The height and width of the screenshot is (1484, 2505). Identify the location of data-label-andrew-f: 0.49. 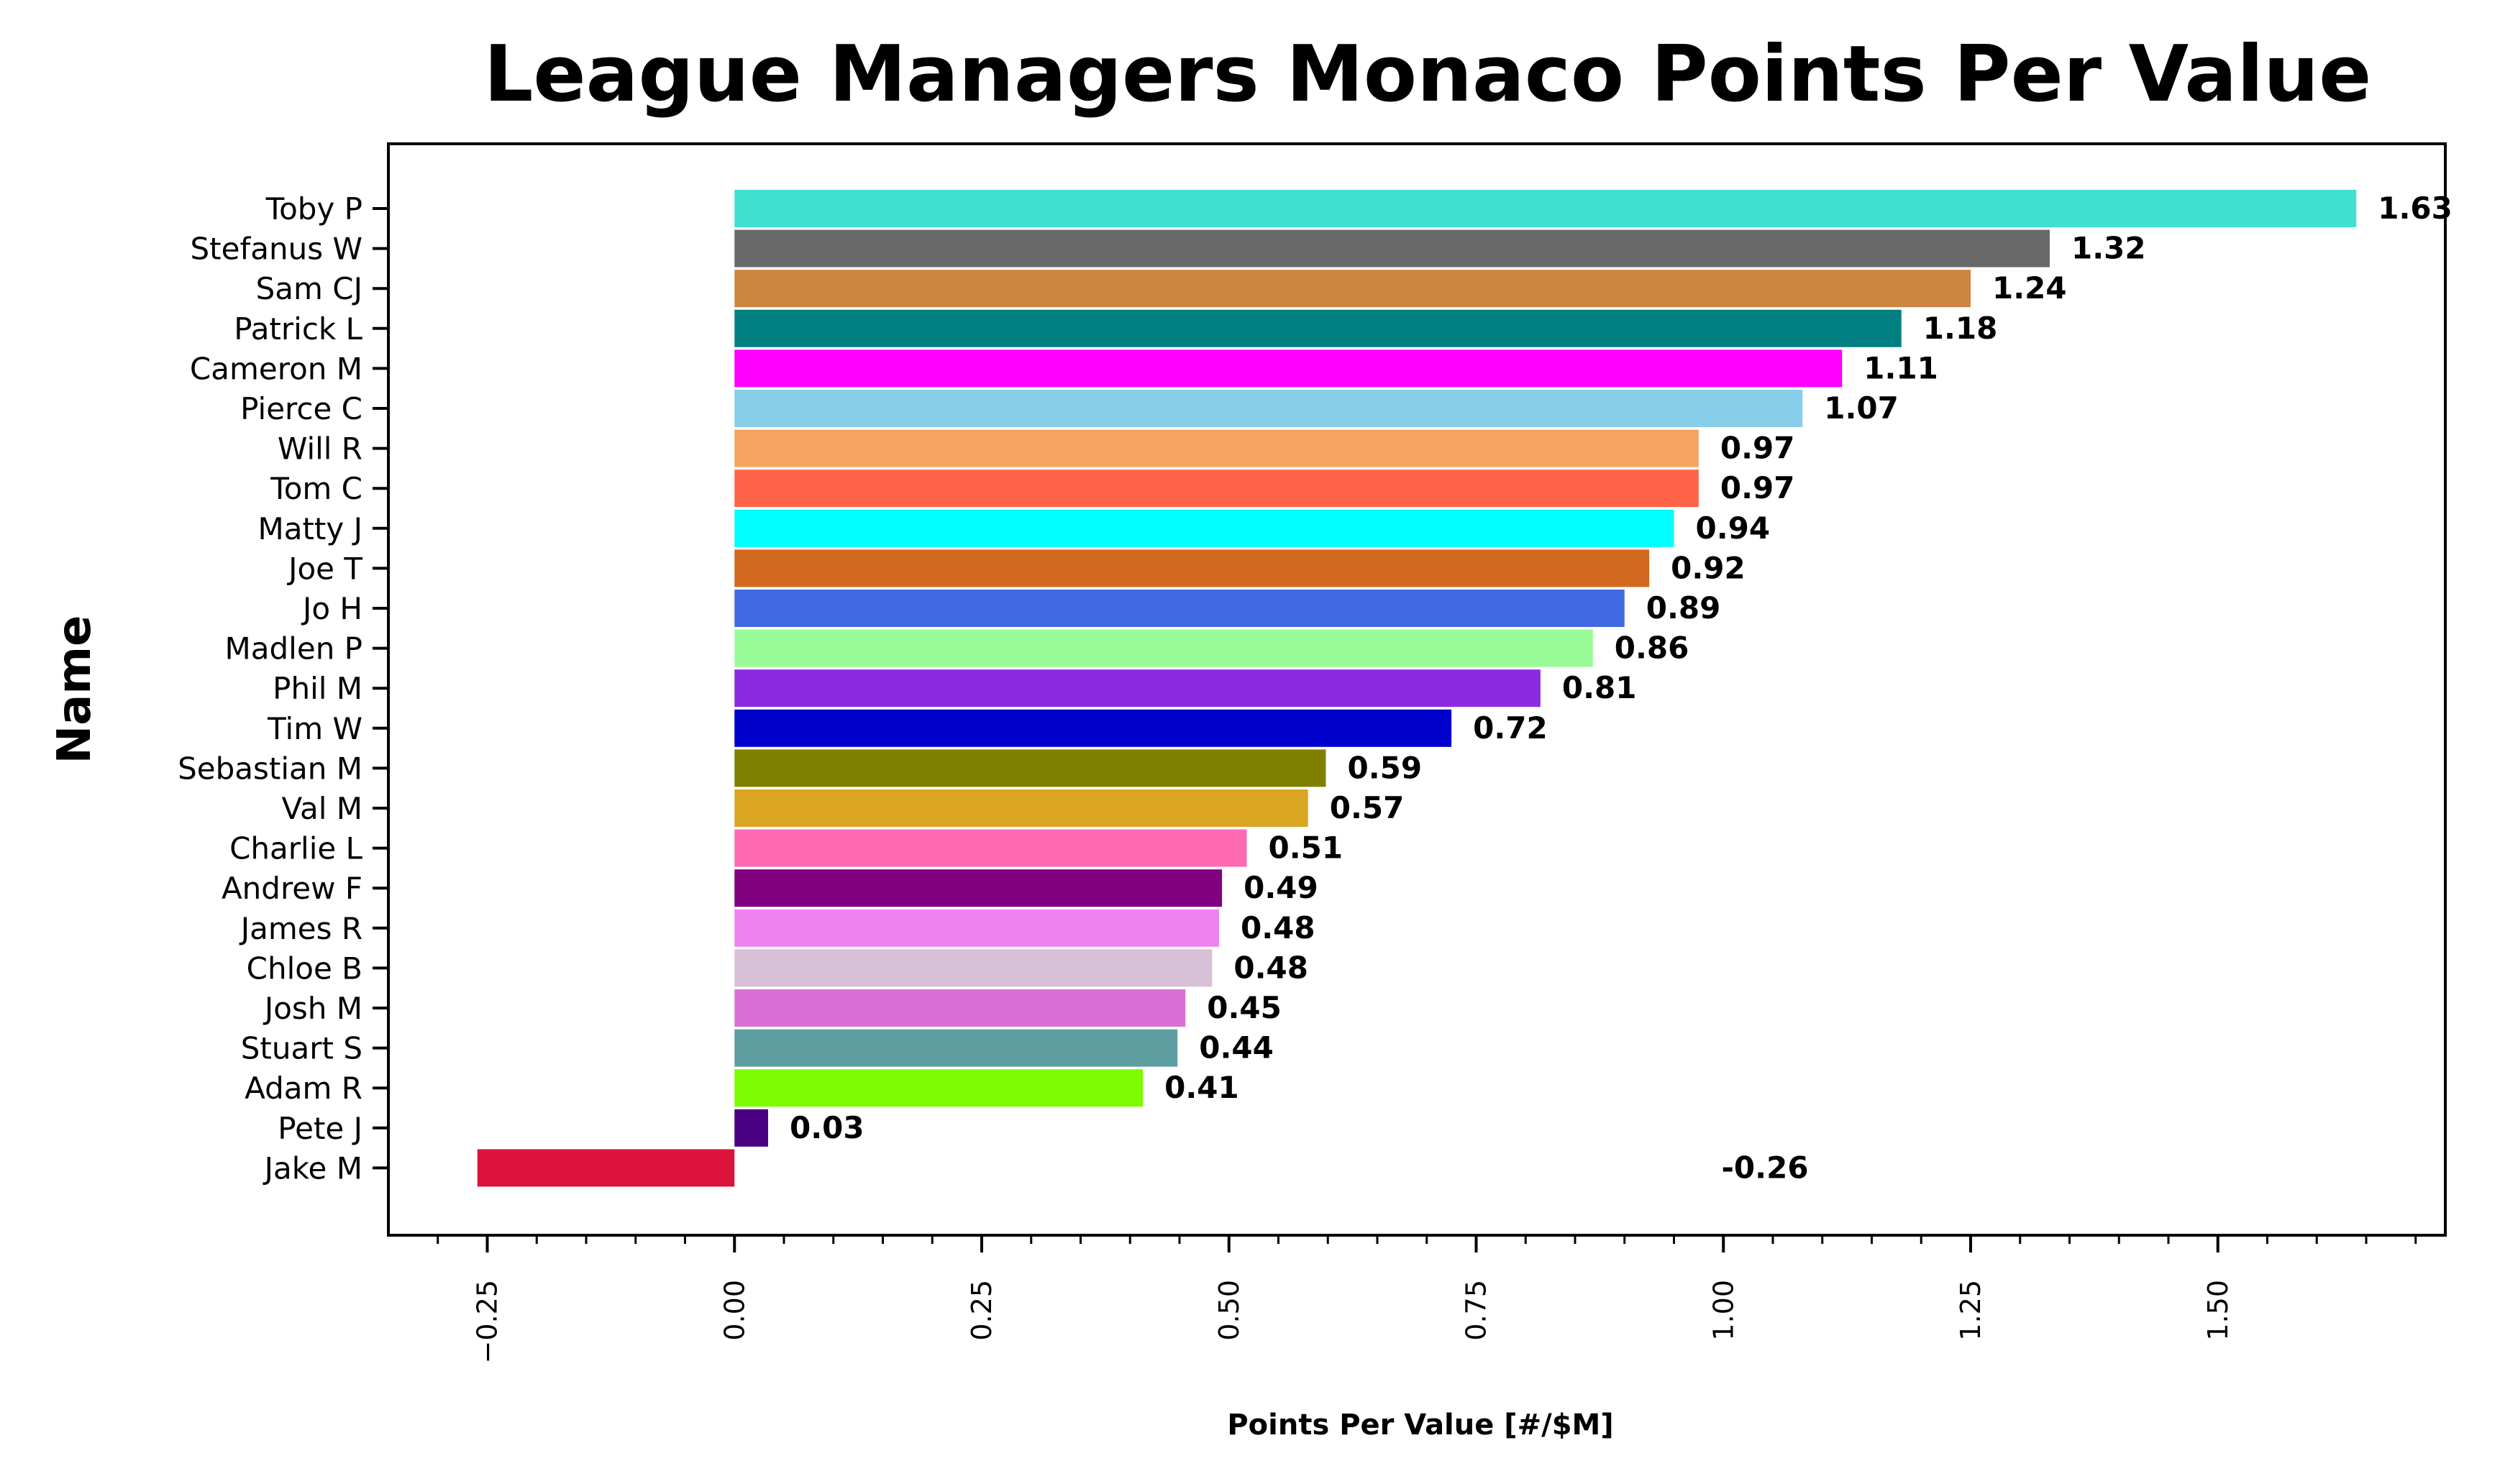
(1281, 887).